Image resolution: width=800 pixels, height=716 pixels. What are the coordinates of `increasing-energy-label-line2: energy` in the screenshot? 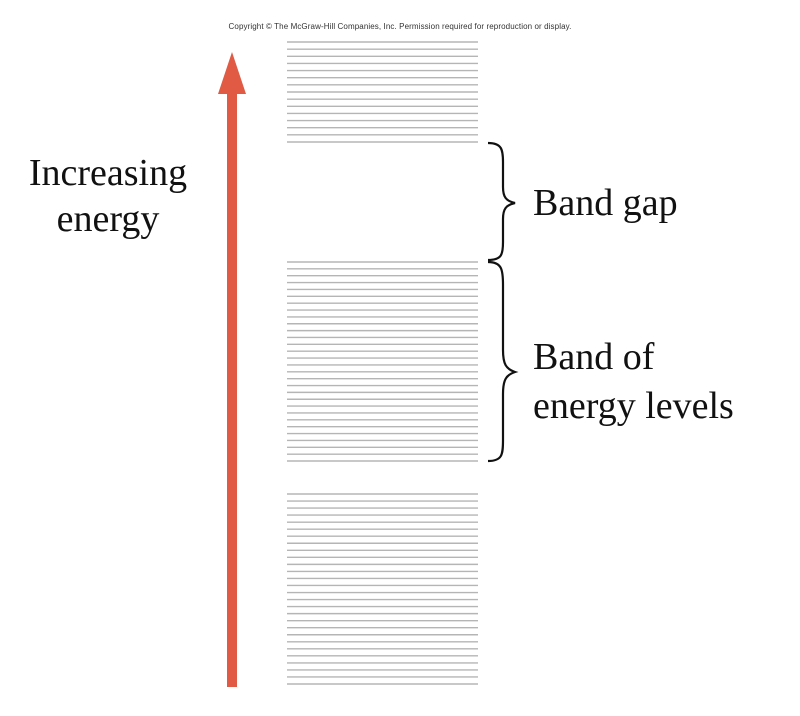 It's located at (108, 219).